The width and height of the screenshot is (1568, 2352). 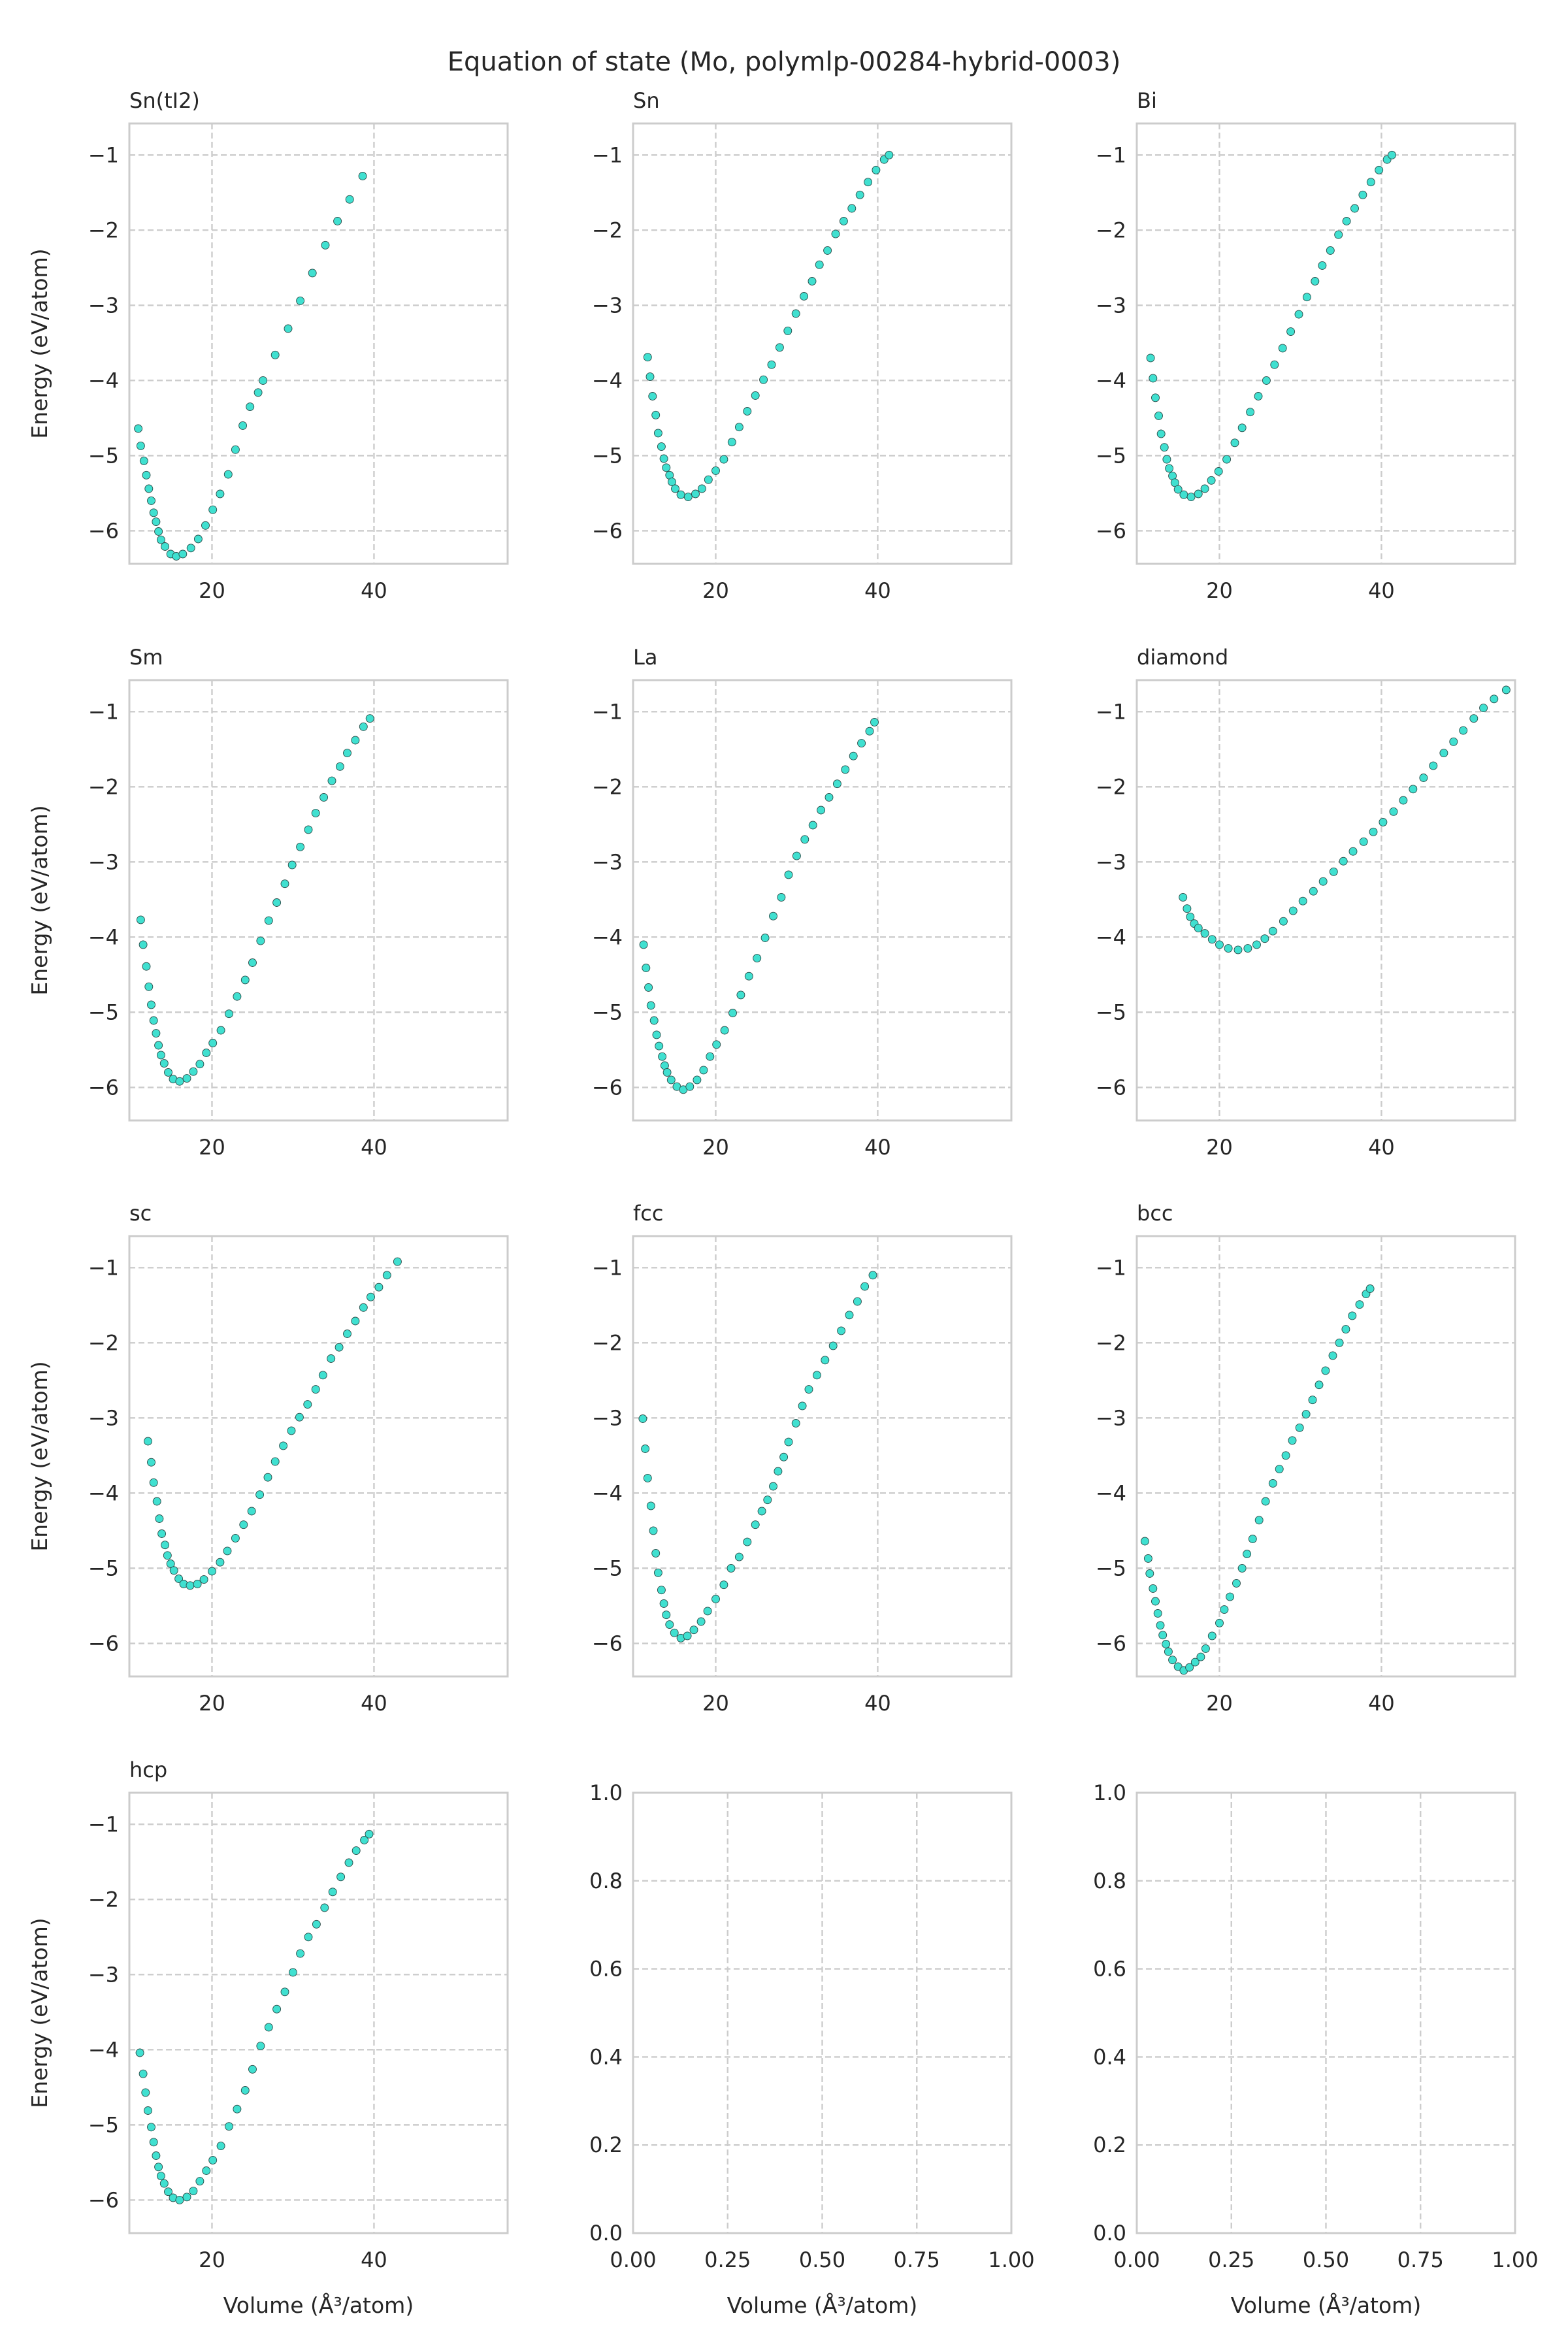 I want to click on x-axis-label: Volume (Å³/atom), so click(x=1326, y=2305).